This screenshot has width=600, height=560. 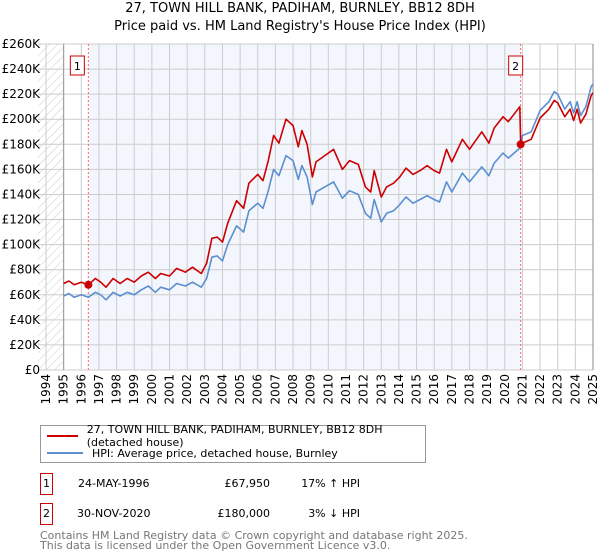 What do you see at coordinates (364, 389) in the screenshot?
I see `x-tick-label: 2012` at bounding box center [364, 389].